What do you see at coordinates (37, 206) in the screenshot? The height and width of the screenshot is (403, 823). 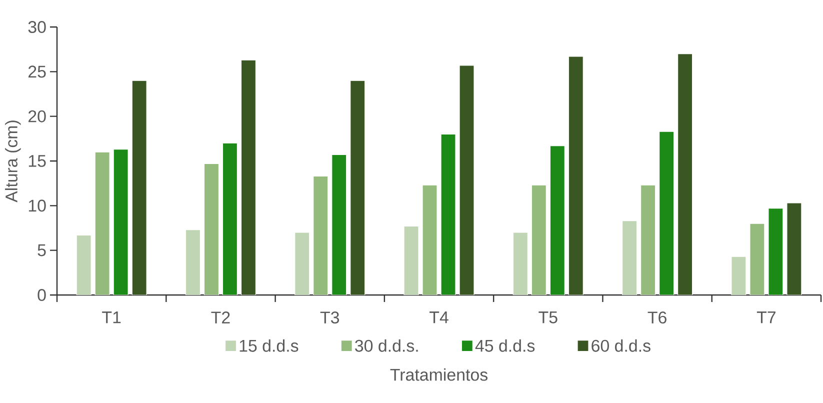 I see `y-tick-label: 10` at bounding box center [37, 206].